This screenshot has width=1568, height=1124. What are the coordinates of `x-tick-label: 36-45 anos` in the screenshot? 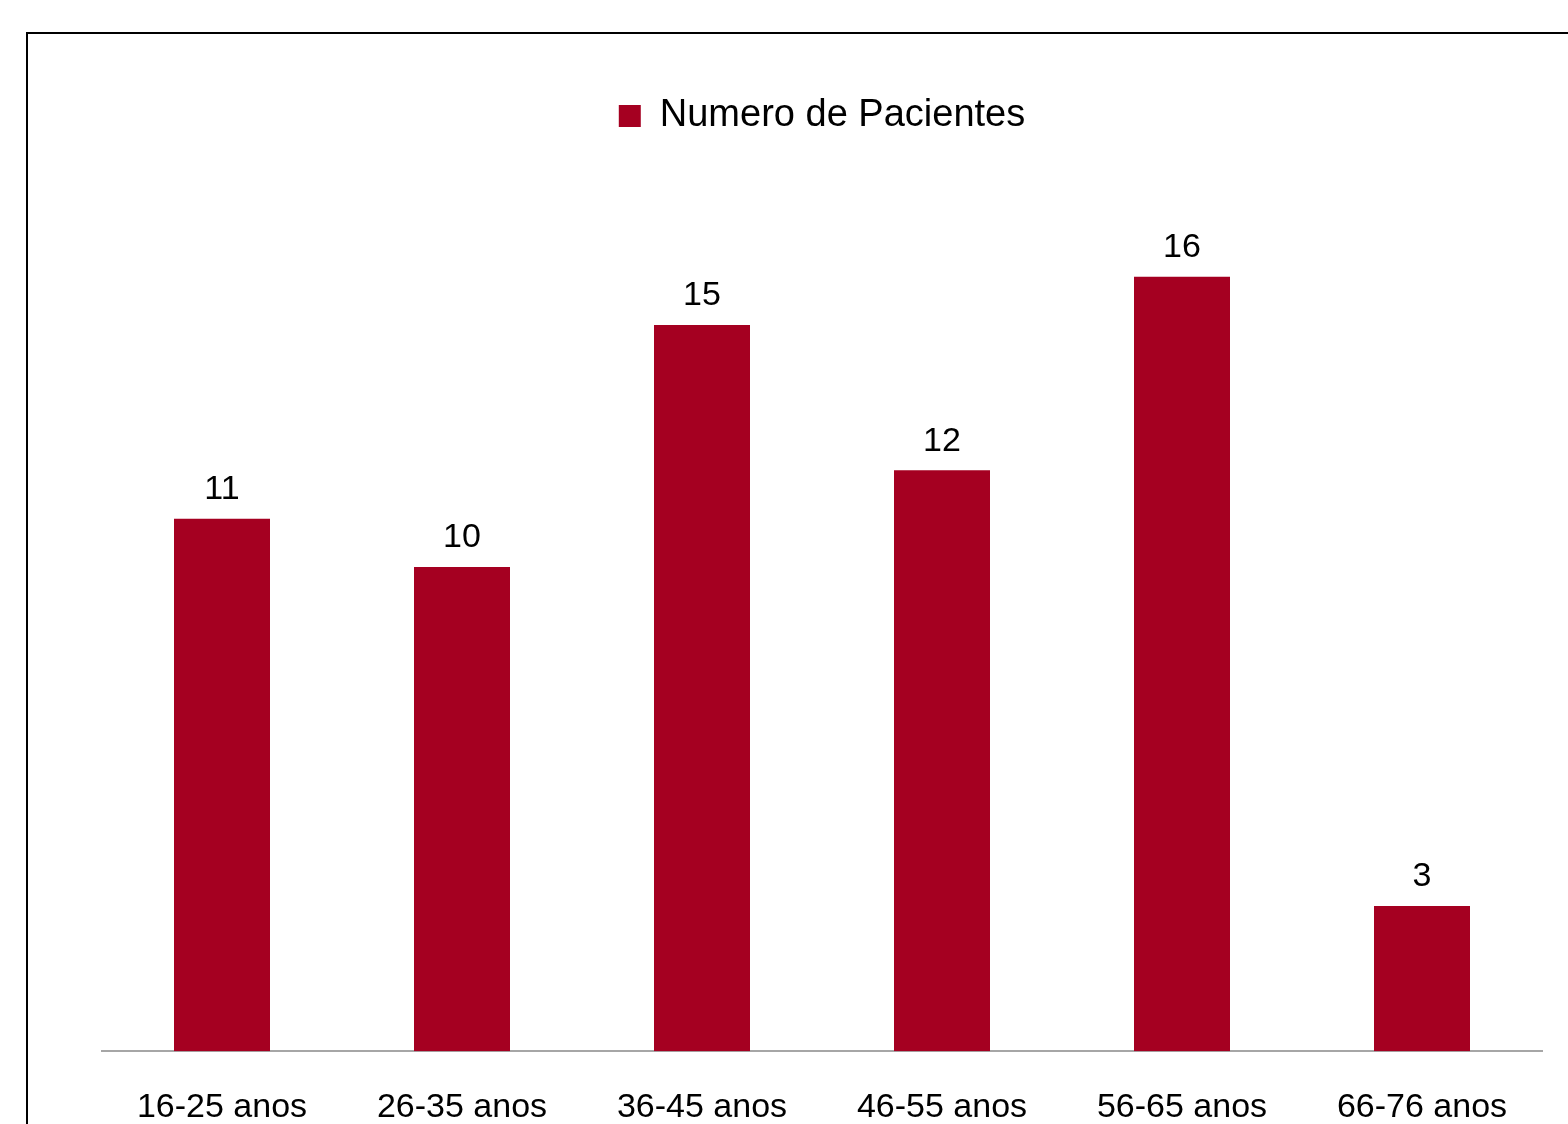 It's located at (702, 1104).